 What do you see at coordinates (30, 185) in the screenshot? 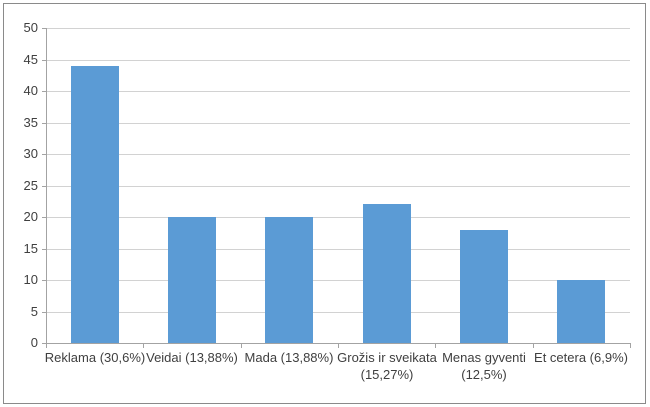
I see `y-tick-label: 25` at bounding box center [30, 185].